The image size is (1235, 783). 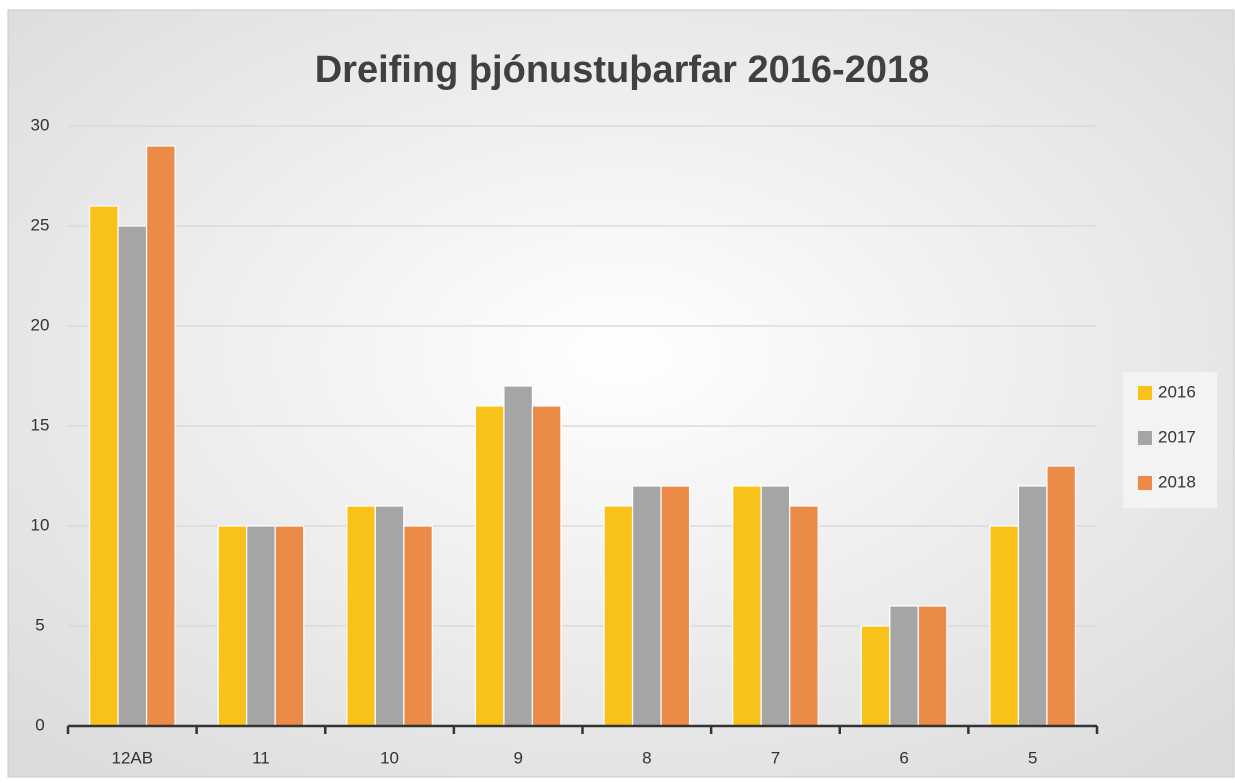 What do you see at coordinates (261, 757) in the screenshot?
I see `x-tick-label: 11` at bounding box center [261, 757].